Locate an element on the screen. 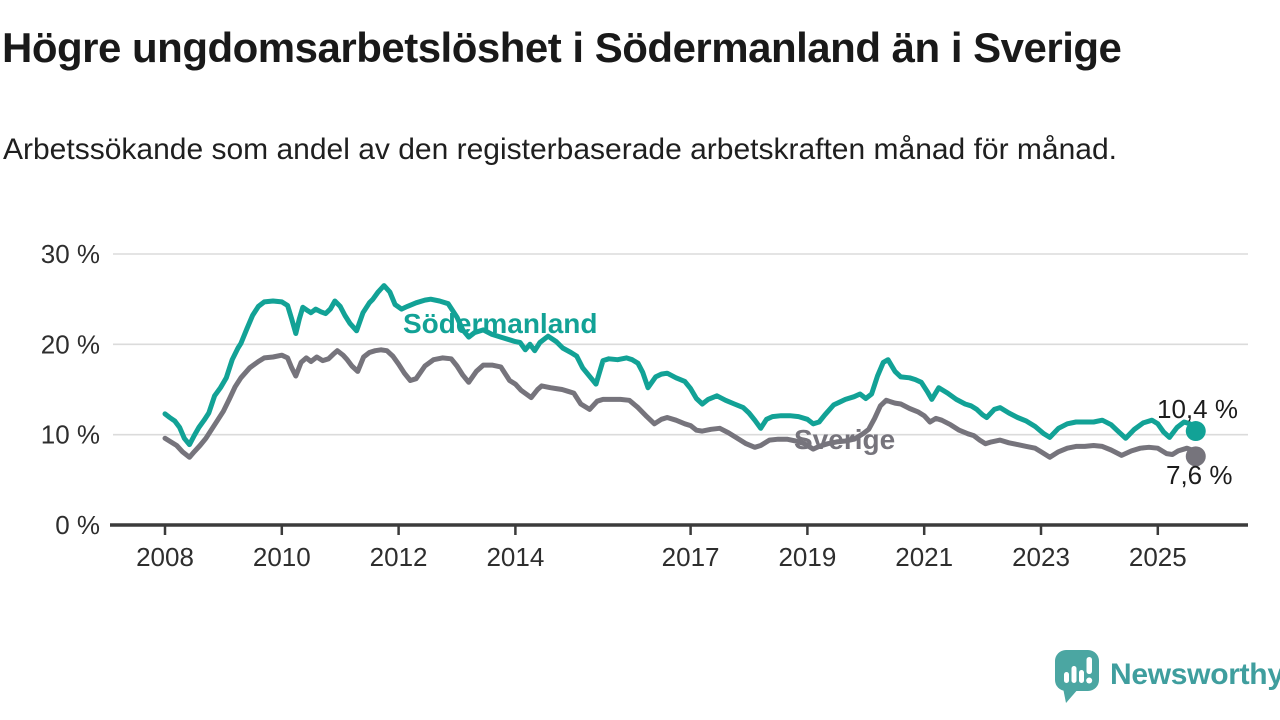 The height and width of the screenshot is (720, 1280). x-tick-label-2023: 2023 is located at coordinates (1041, 557).